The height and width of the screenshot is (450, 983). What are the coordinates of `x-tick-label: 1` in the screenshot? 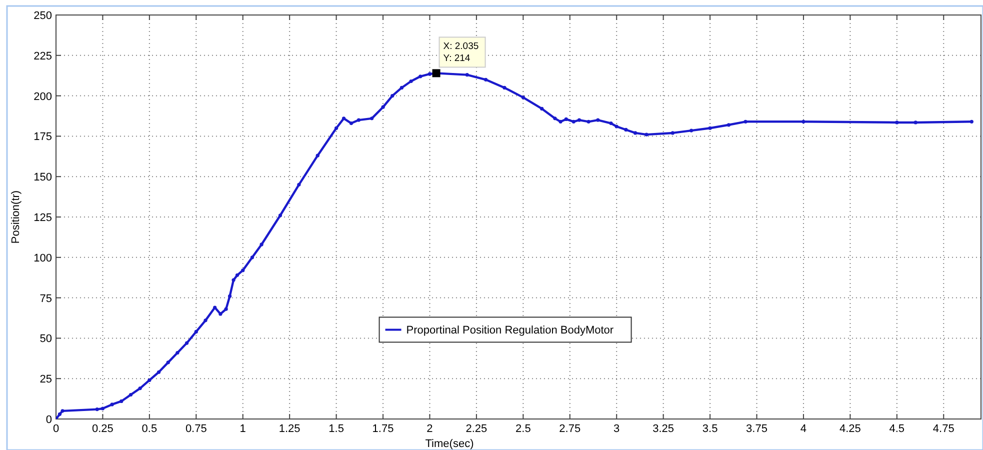 It's located at (243, 429).